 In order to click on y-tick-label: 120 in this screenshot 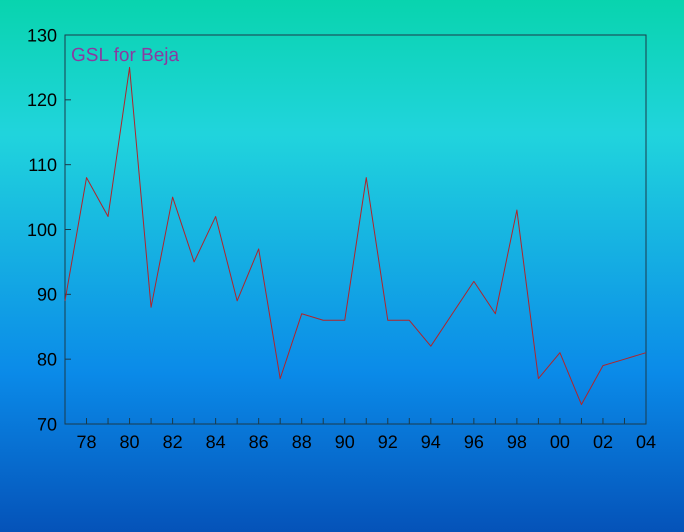, I will do `click(41, 100)`.